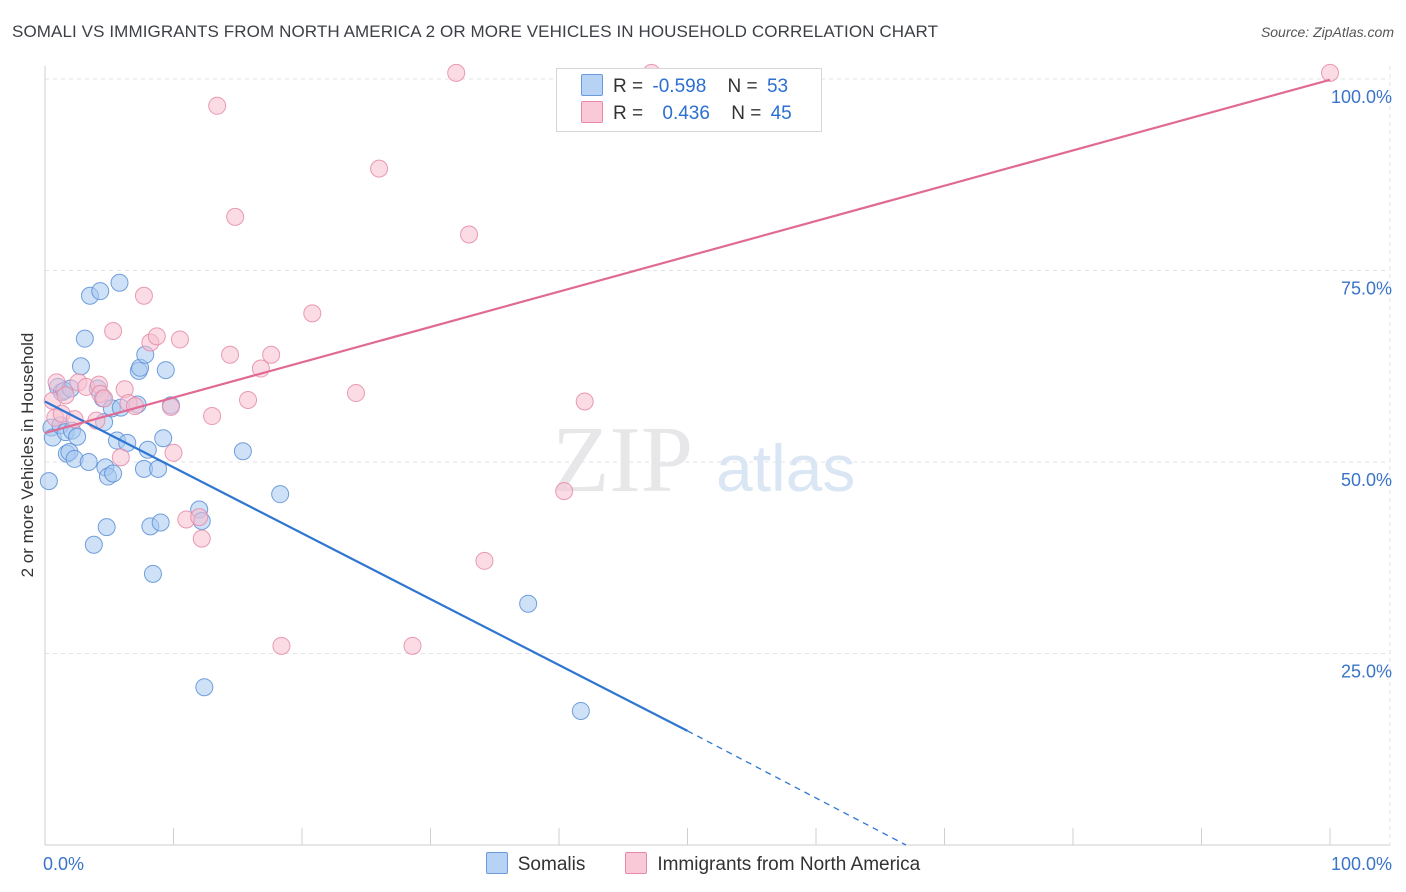 This screenshot has width=1406, height=892. Describe the element at coordinates (797, 788) in the screenshot. I see `somali-trend-extension` at that location.